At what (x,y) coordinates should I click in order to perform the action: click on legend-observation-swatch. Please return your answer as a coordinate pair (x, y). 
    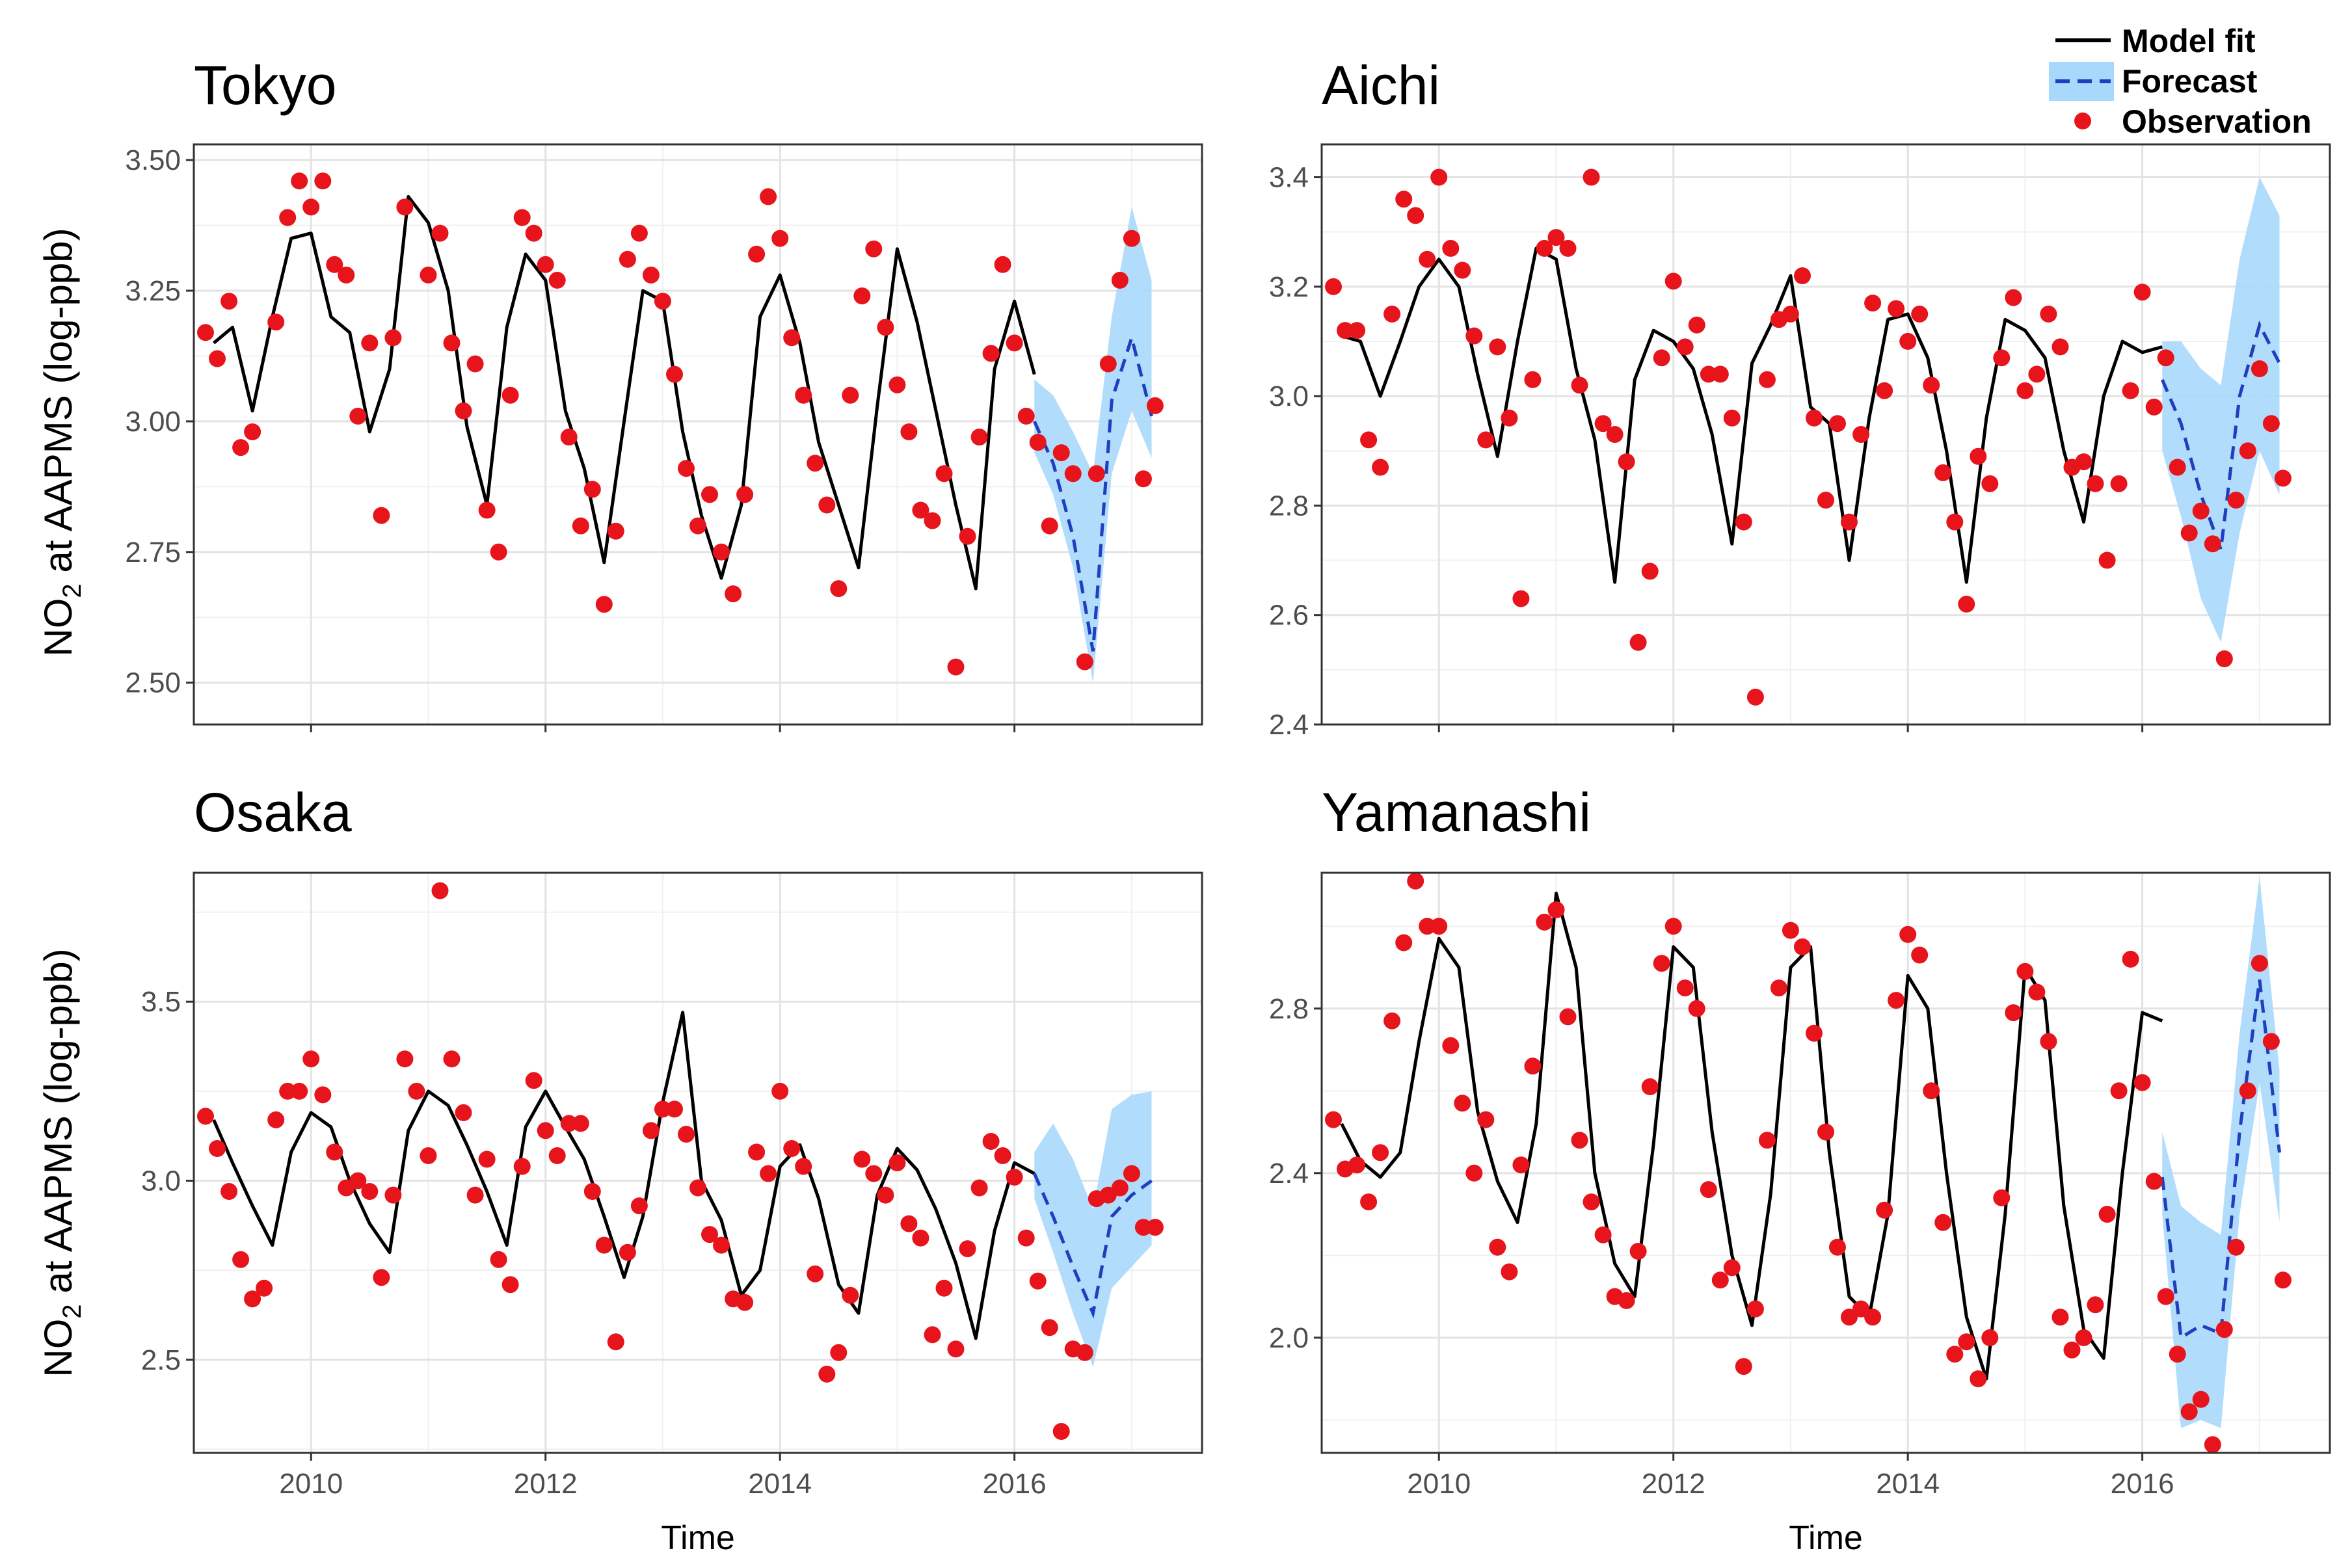
    Looking at the image, I should click on (2082, 121).